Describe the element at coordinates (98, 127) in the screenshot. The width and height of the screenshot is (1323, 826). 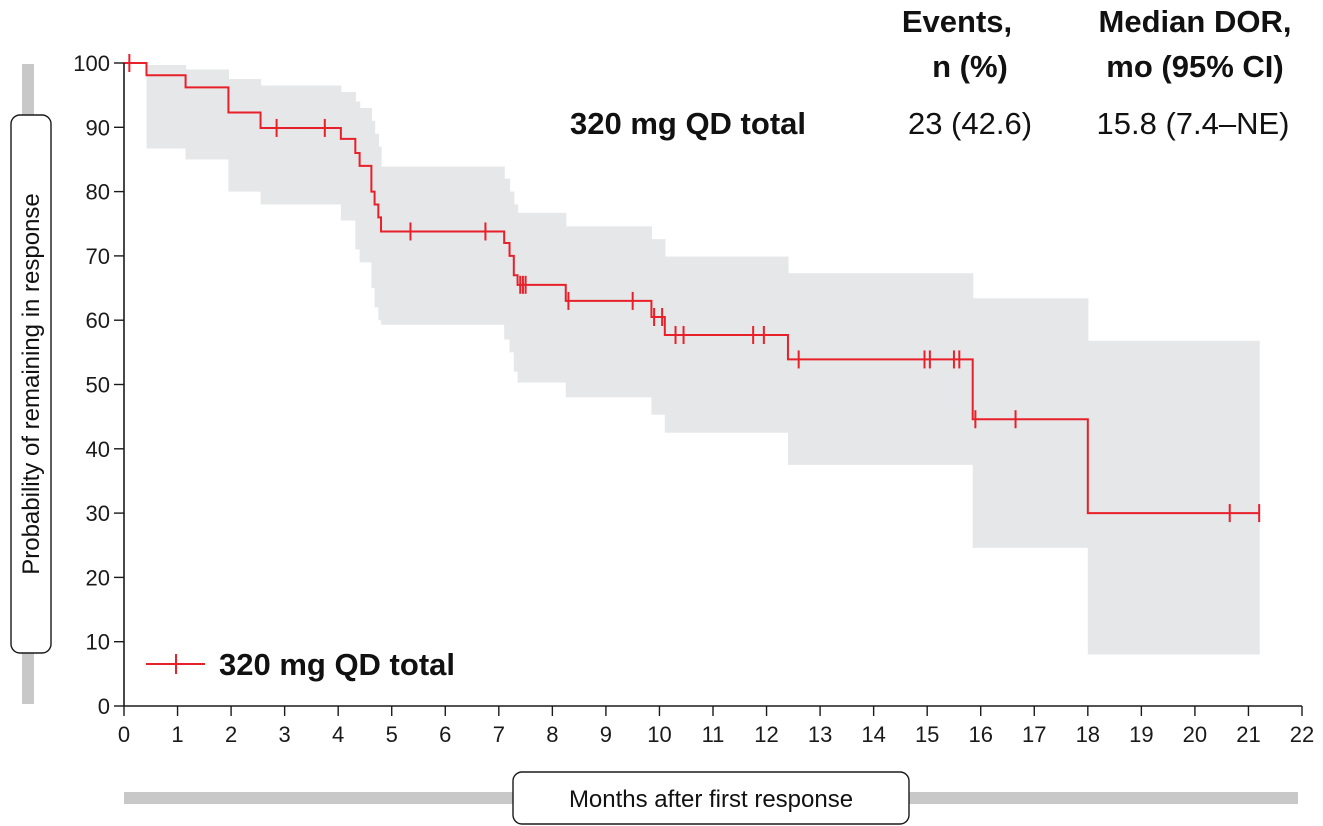
I see `y-tick-label-90: 90` at that location.